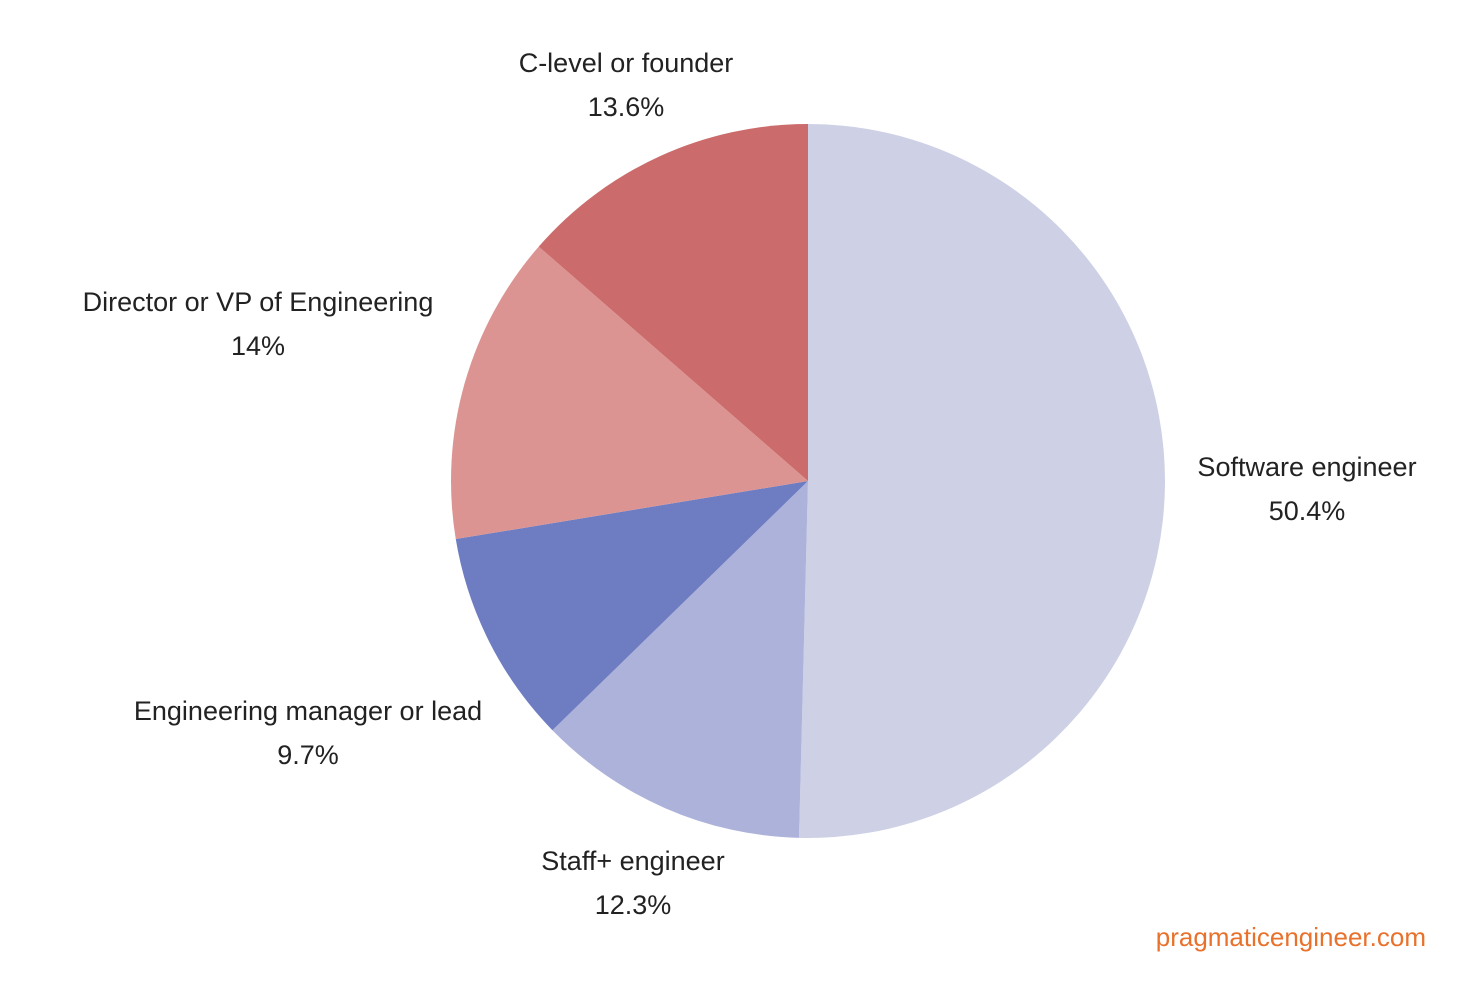 Image resolution: width=1470 pixels, height=992 pixels. I want to click on label-name: Software engineer, so click(1307, 467).